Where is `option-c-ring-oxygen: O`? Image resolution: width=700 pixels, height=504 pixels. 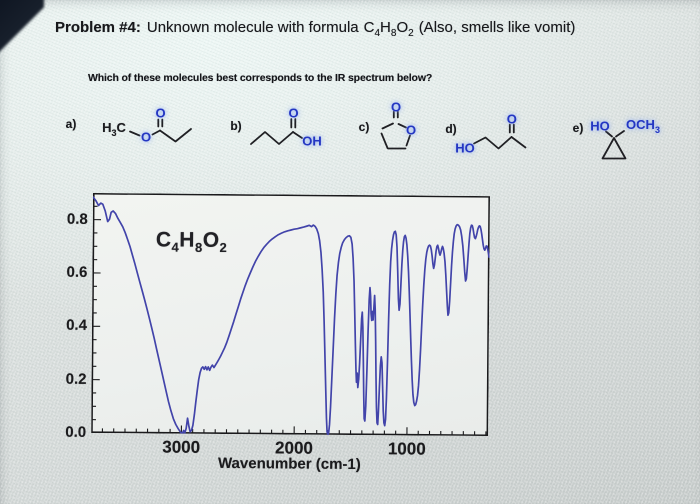
option-c-ring-oxygen: O is located at coordinates (411, 129).